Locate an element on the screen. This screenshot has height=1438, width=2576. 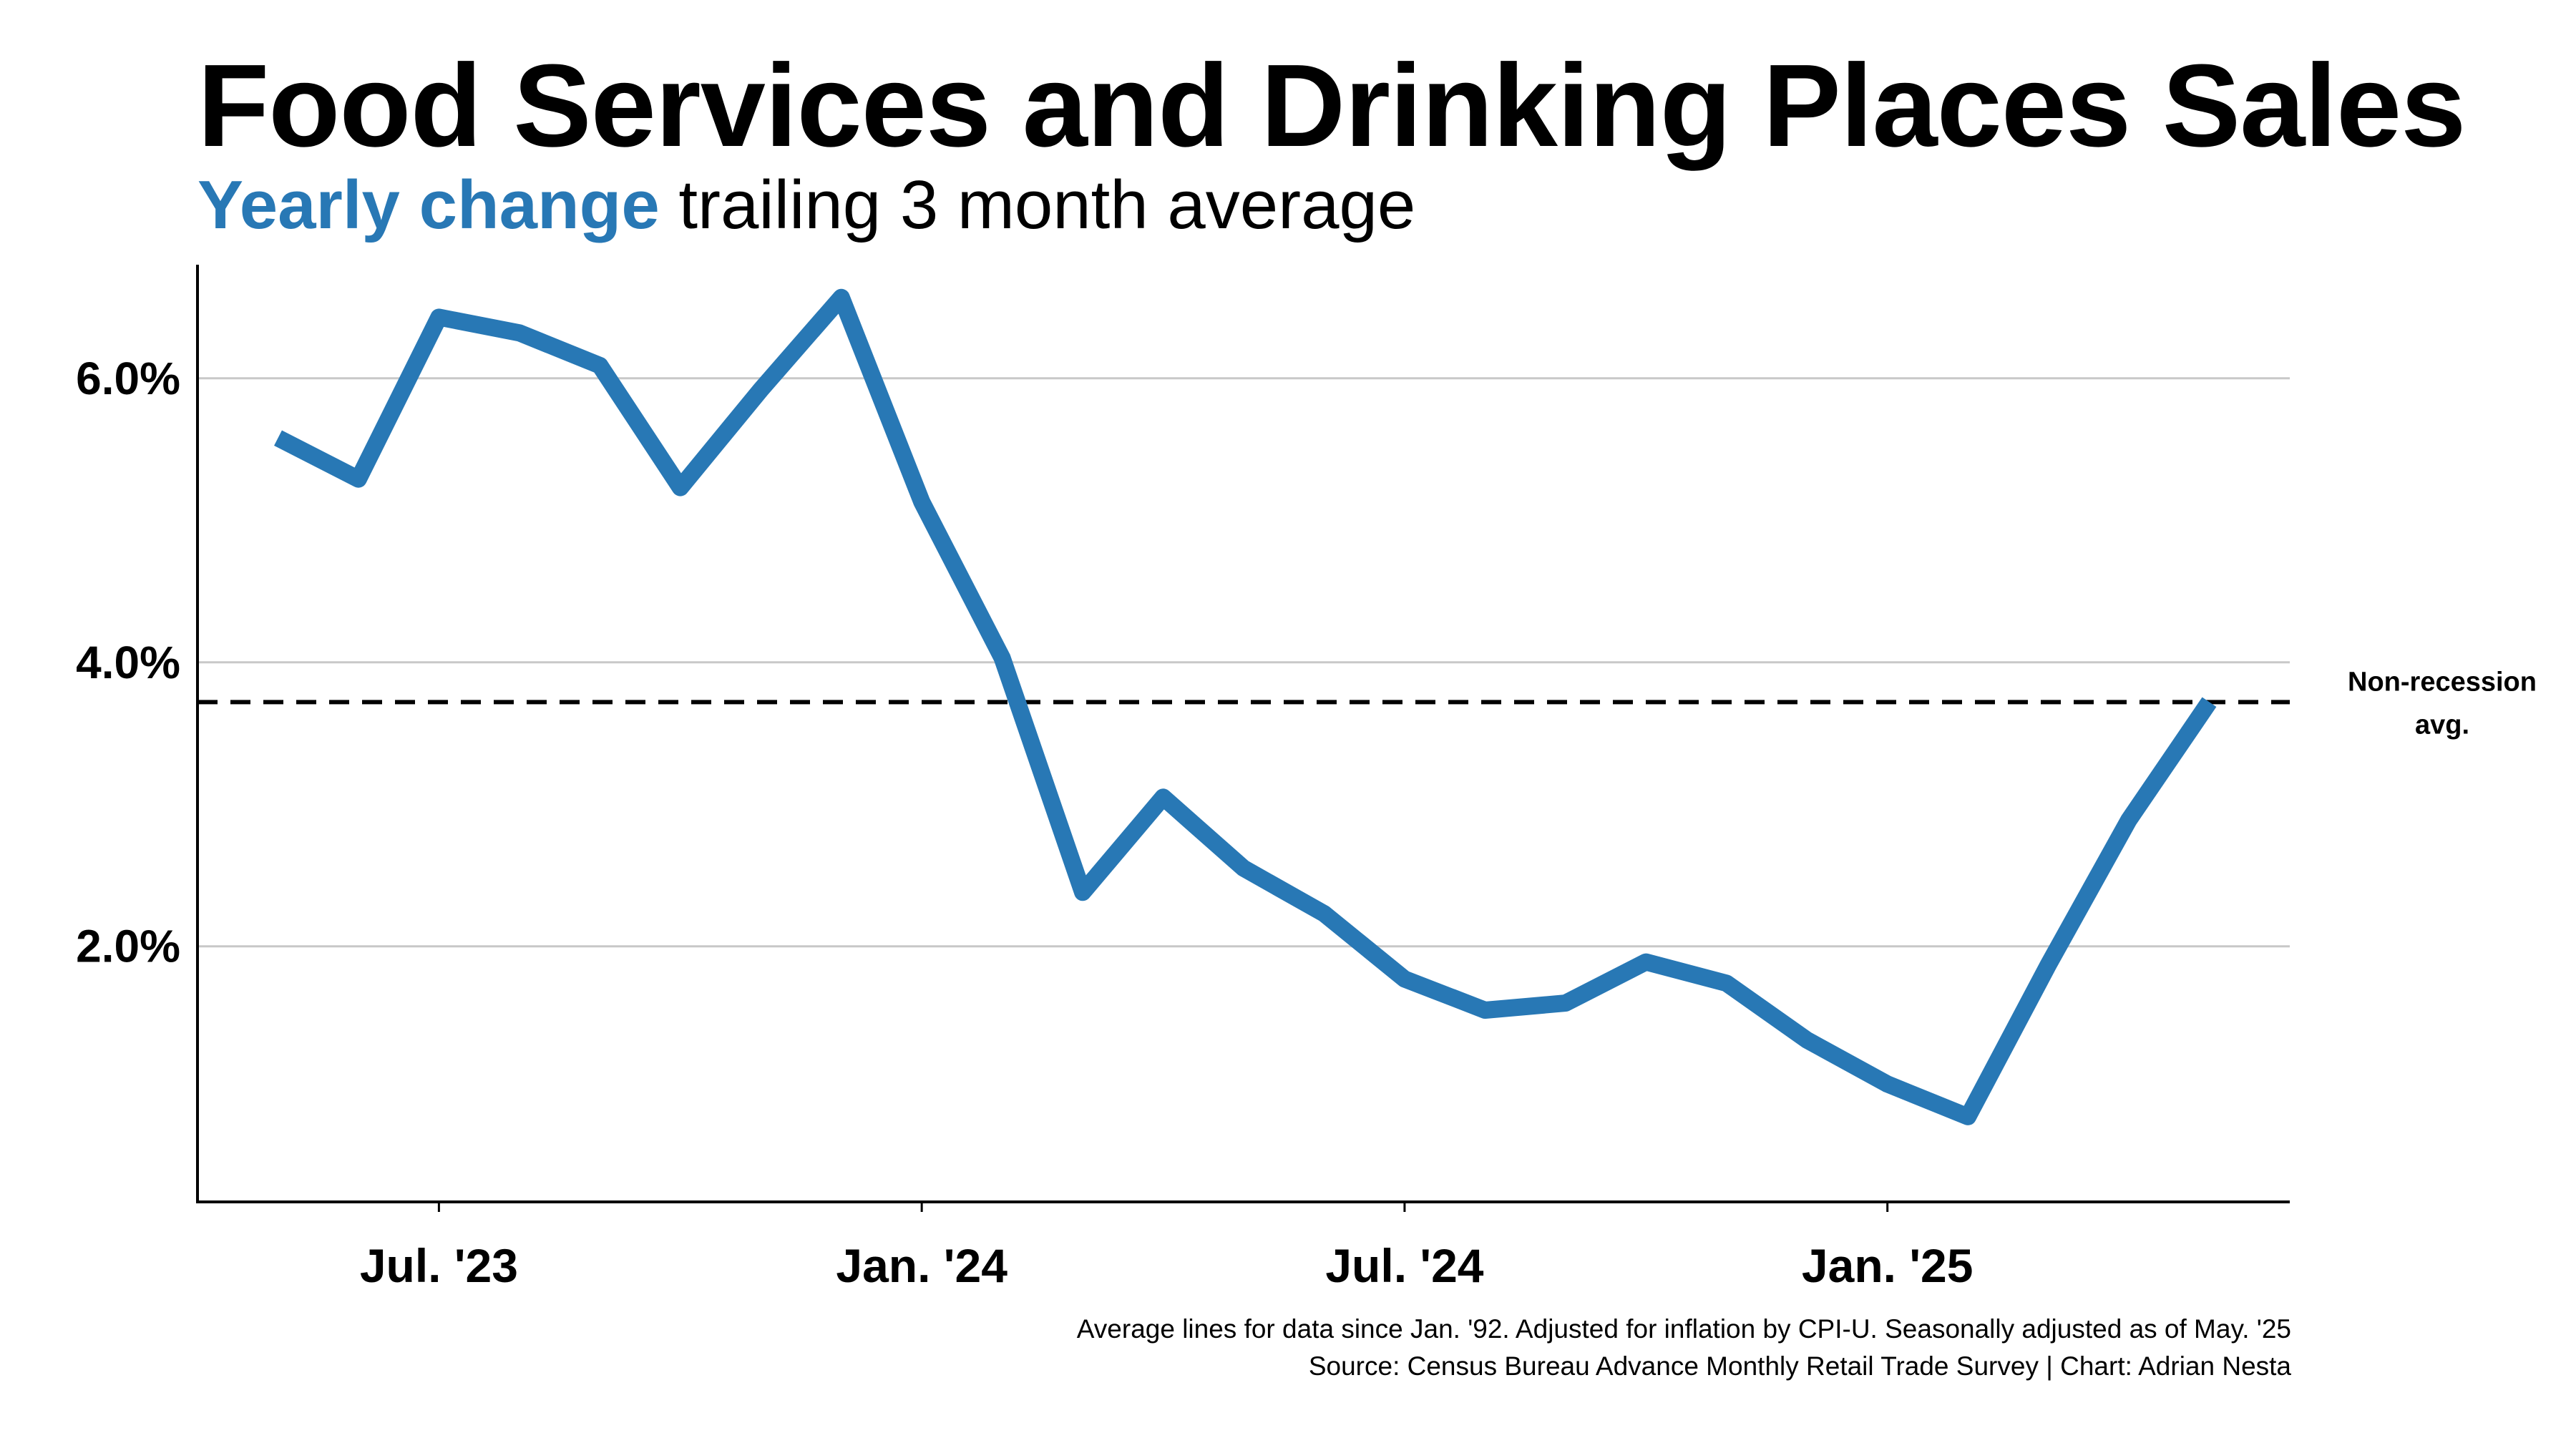
reference-line-group: Non-recession avg. is located at coordinates (1367, 703).